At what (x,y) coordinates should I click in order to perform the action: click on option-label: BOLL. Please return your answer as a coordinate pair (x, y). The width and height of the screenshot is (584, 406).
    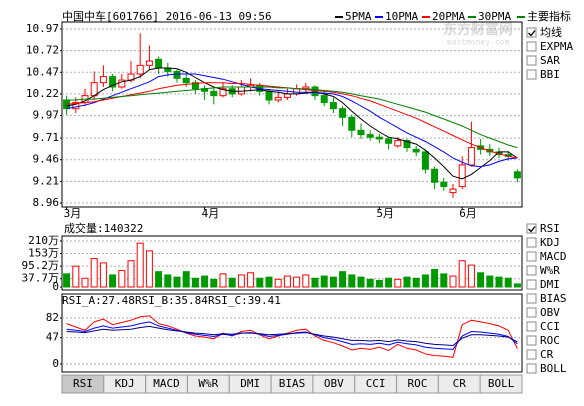
    Looking at the image, I should click on (553, 368).